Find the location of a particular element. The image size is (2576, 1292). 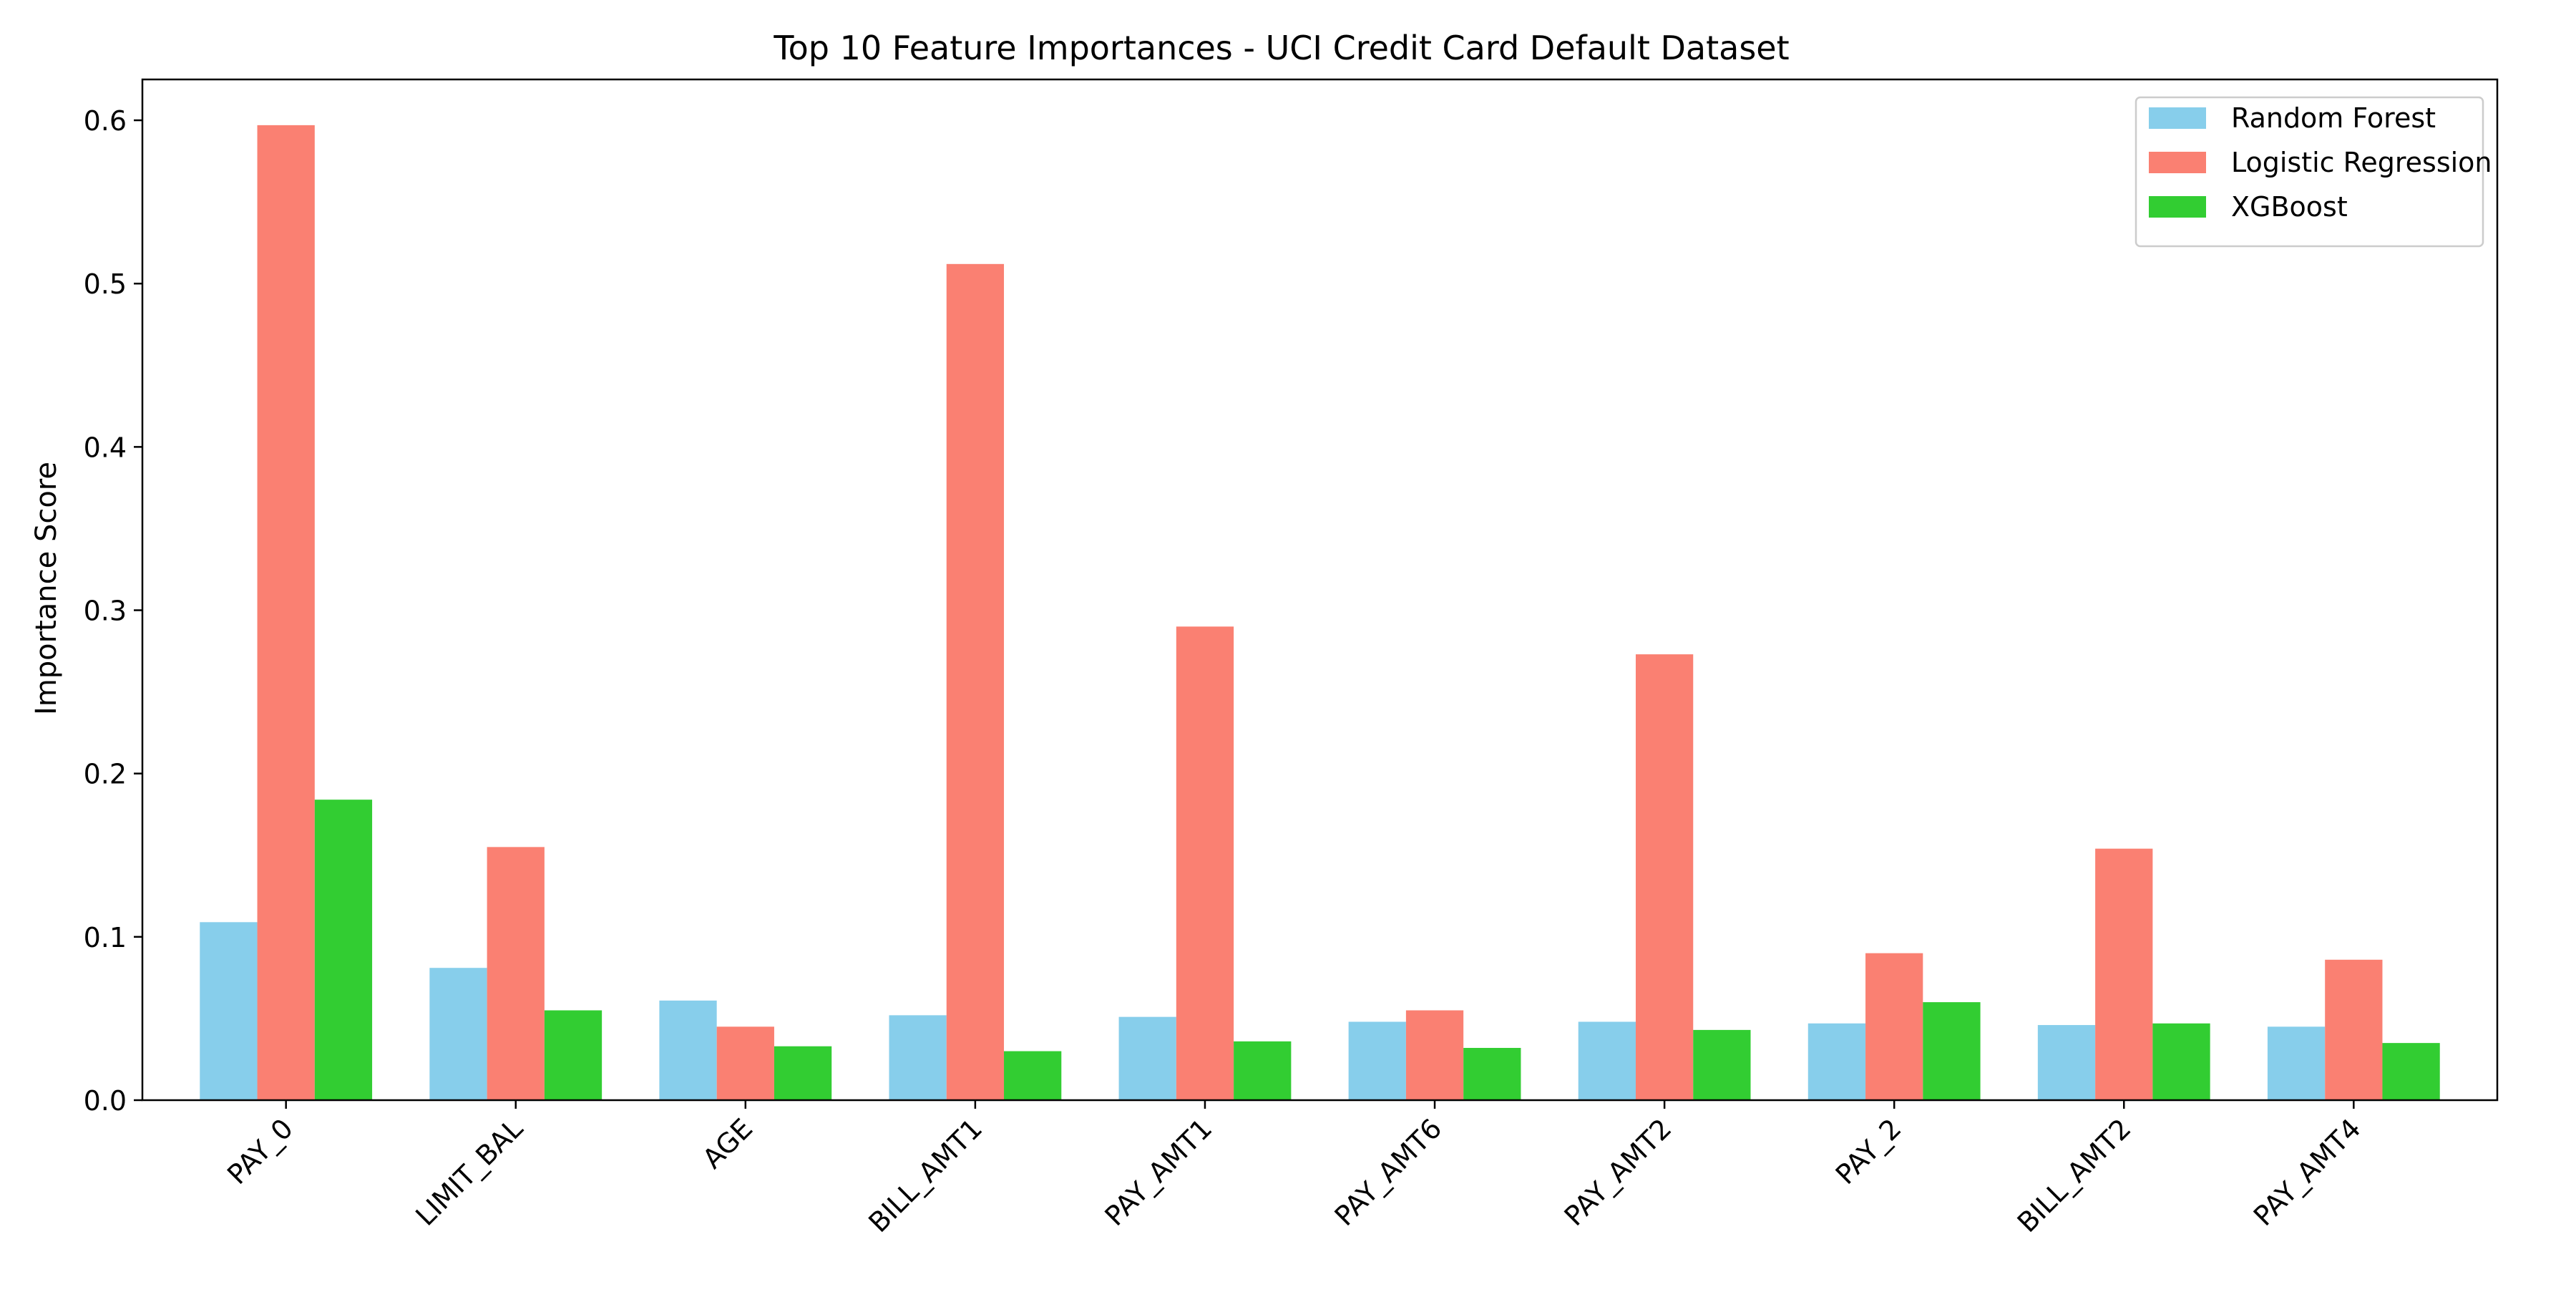

bar-random-forest-pay_amt6 is located at coordinates (1377, 1060).